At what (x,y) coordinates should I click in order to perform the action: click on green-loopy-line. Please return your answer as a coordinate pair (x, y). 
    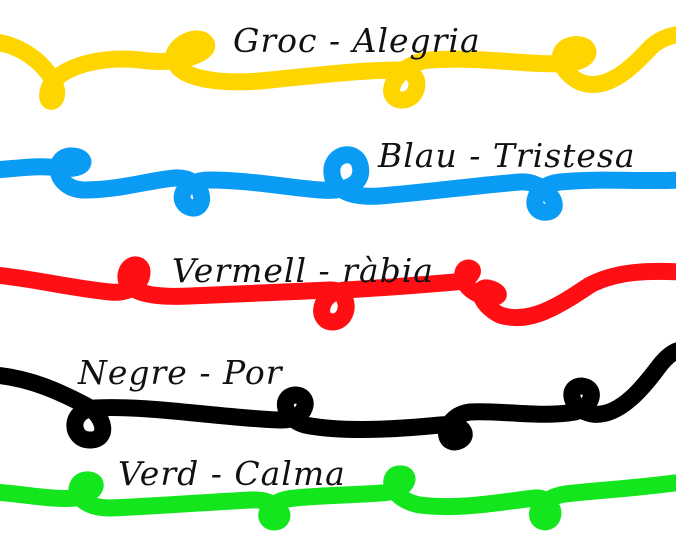
    Looking at the image, I should click on (338, 498).